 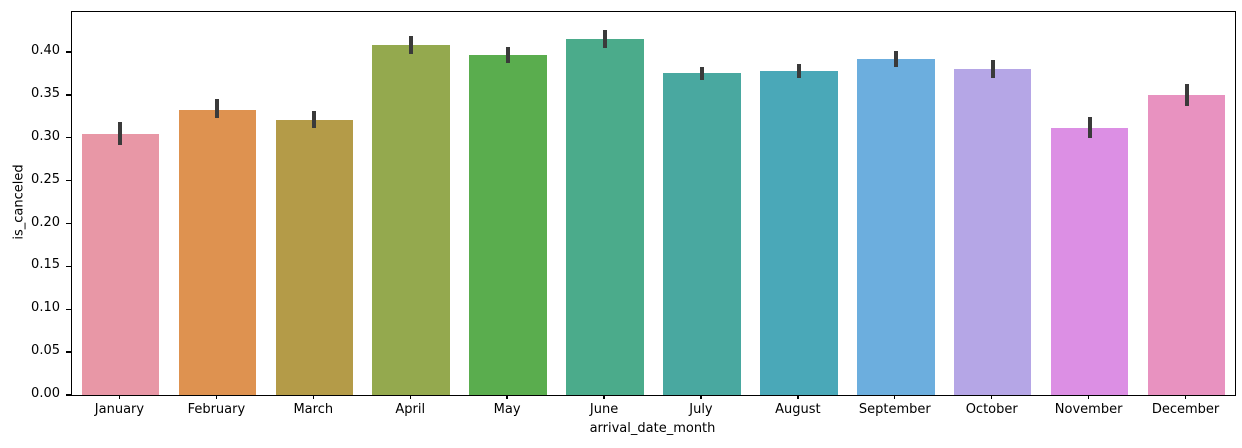 I want to click on bar-september, so click(x=896, y=226).